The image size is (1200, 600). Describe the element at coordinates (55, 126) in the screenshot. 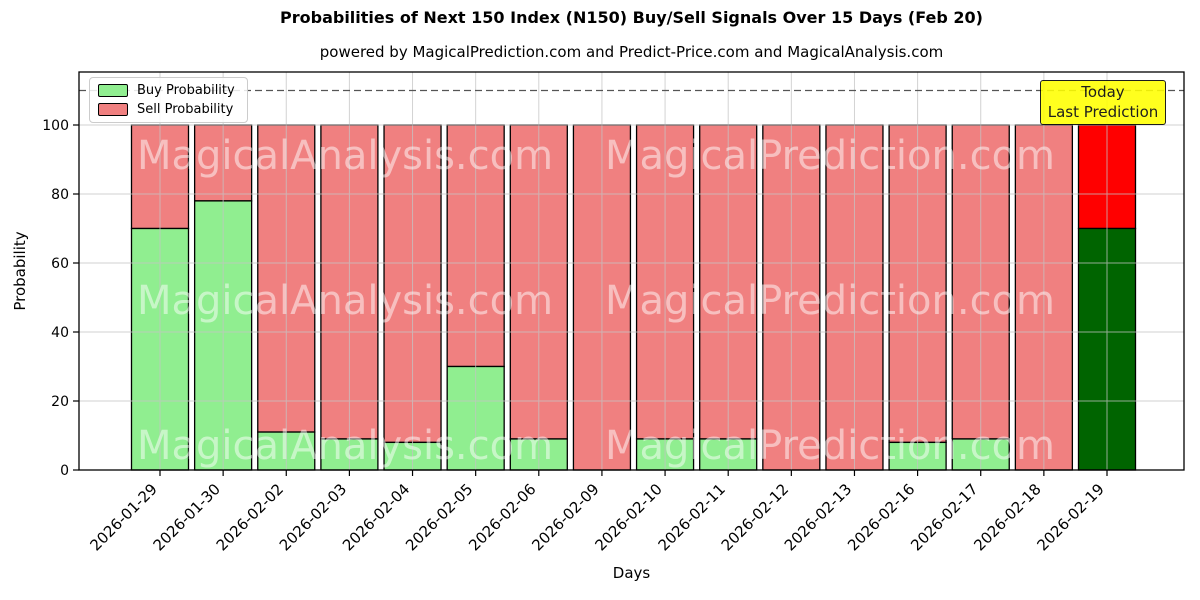

I see `y-tick-label: 100` at that location.